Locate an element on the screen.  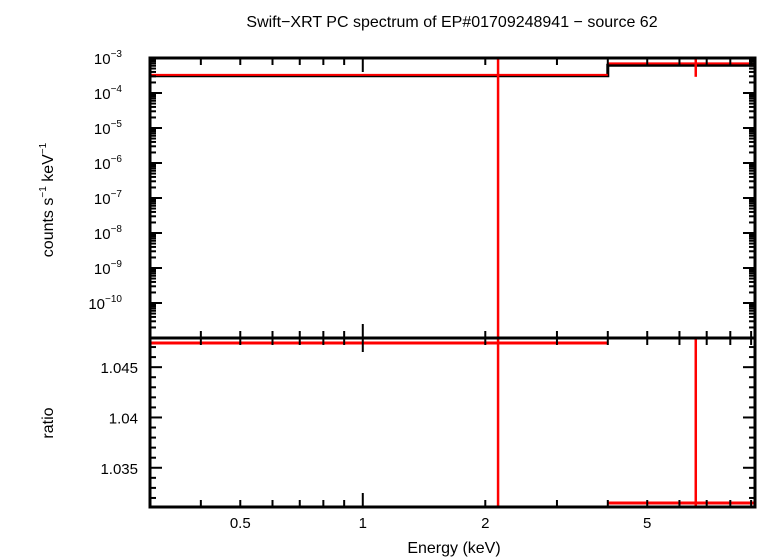
y-tick-label: 10⁻⁶ is located at coordinates (108, 163).